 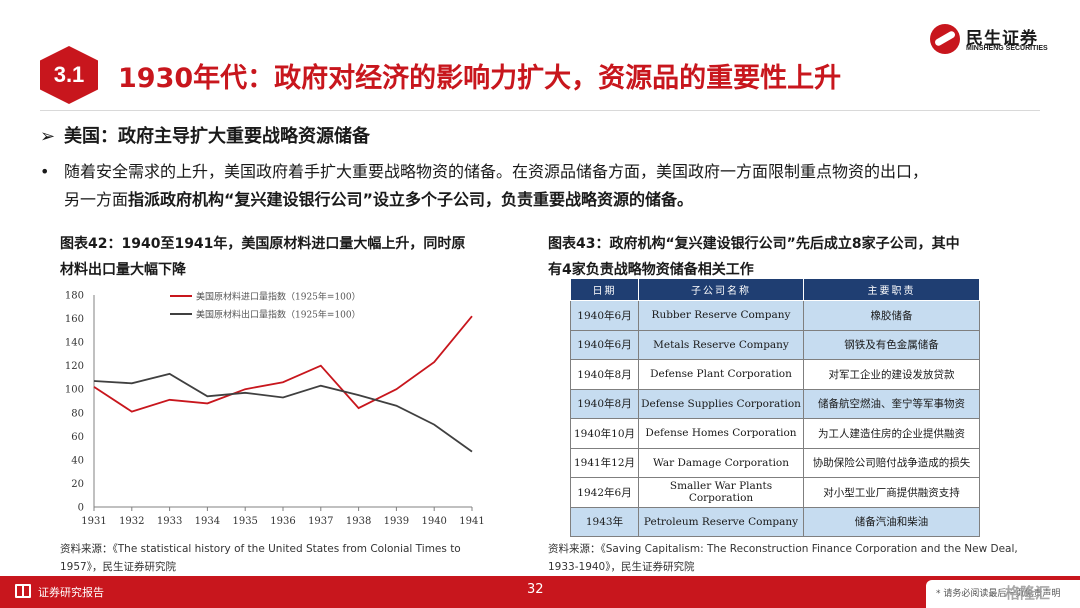 I want to click on section-number: 3.1, so click(x=69, y=74).